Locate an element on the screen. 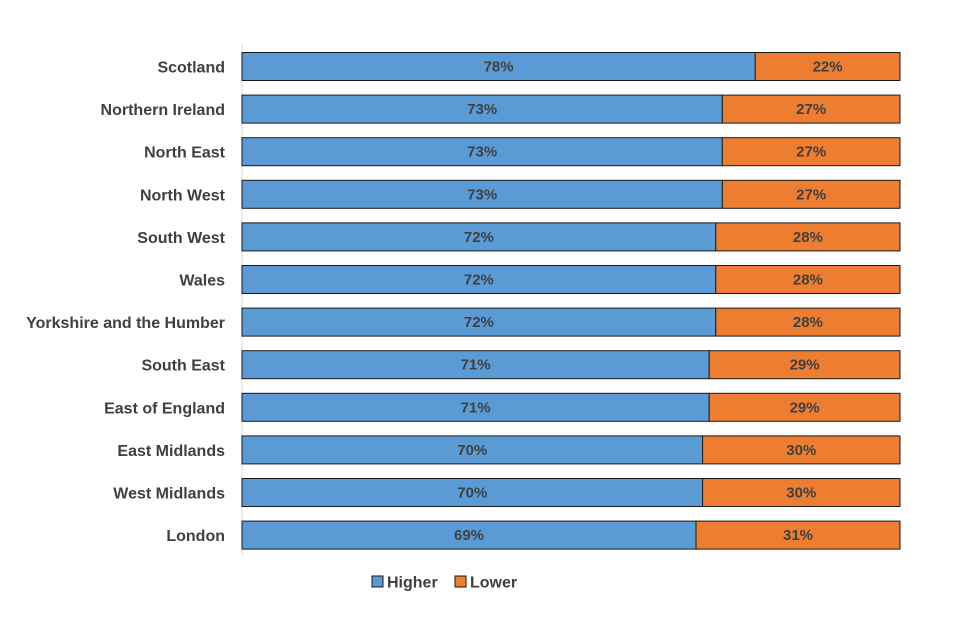 This screenshot has height=640, width=960. legend: Higher Lower is located at coordinates (444, 583).